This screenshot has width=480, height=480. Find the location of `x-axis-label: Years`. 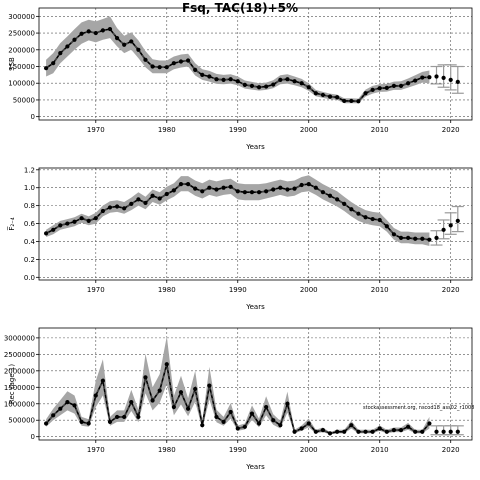

x-axis-label: Years is located at coordinates (255, 147).